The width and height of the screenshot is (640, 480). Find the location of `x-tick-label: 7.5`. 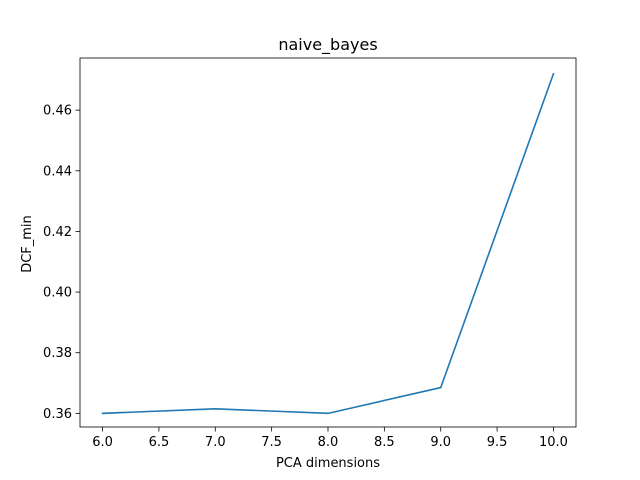

x-tick-label: 7.5 is located at coordinates (271, 442).